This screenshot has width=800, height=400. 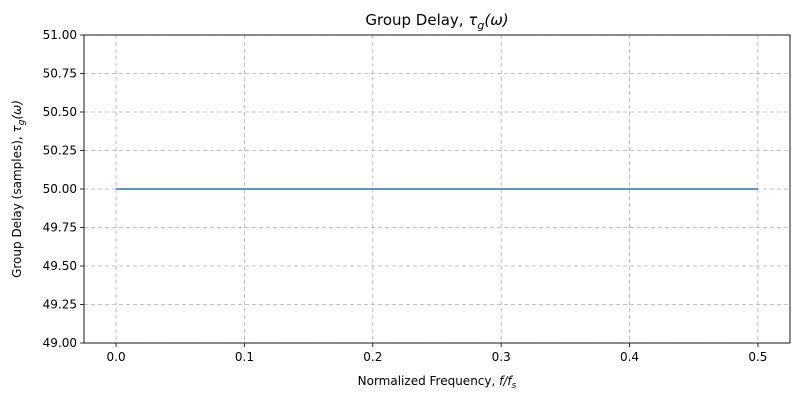 What do you see at coordinates (60, 228) in the screenshot?
I see `y-tick-label: 49.75` at bounding box center [60, 228].